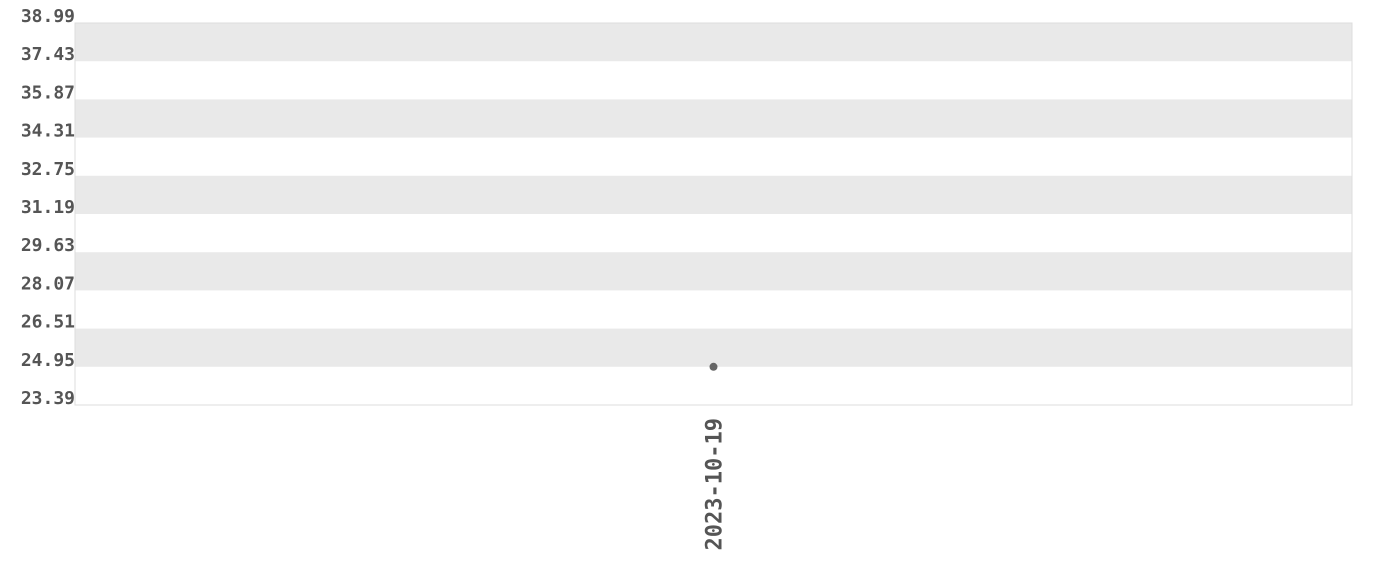 The width and height of the screenshot is (1380, 580). Describe the element at coordinates (48, 360) in the screenshot. I see `y-tick-label: 24.95` at that location.